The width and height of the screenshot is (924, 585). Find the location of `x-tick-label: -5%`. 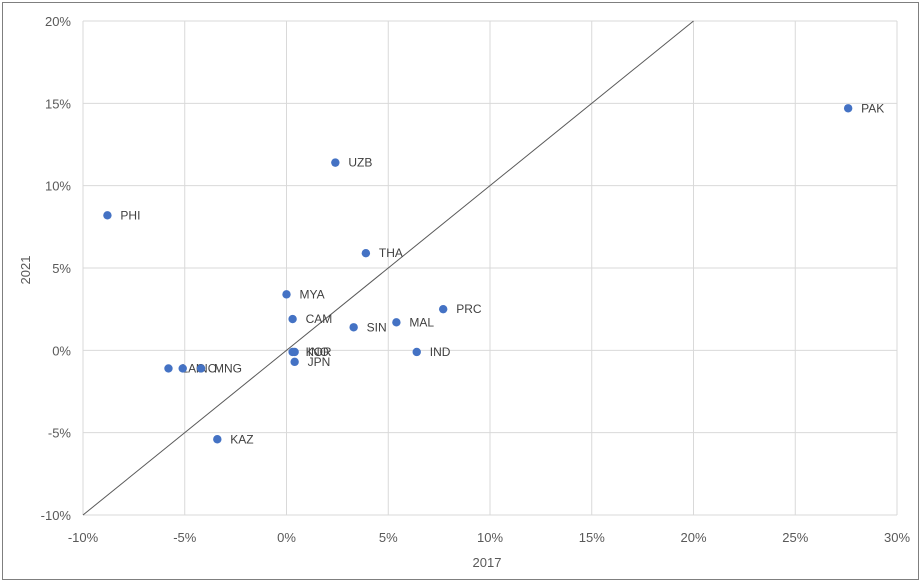

x-tick-label: -5% is located at coordinates (185, 537).